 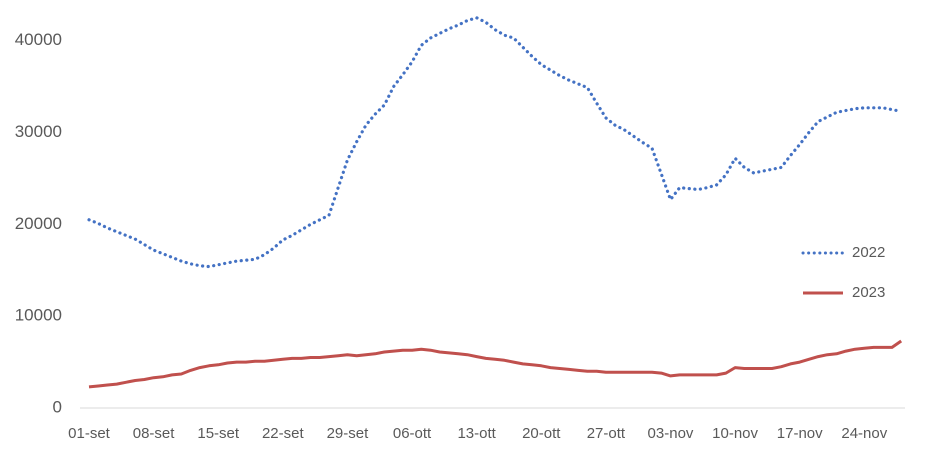 What do you see at coordinates (348, 433) in the screenshot?
I see `x-tick-label: 29-set` at bounding box center [348, 433].